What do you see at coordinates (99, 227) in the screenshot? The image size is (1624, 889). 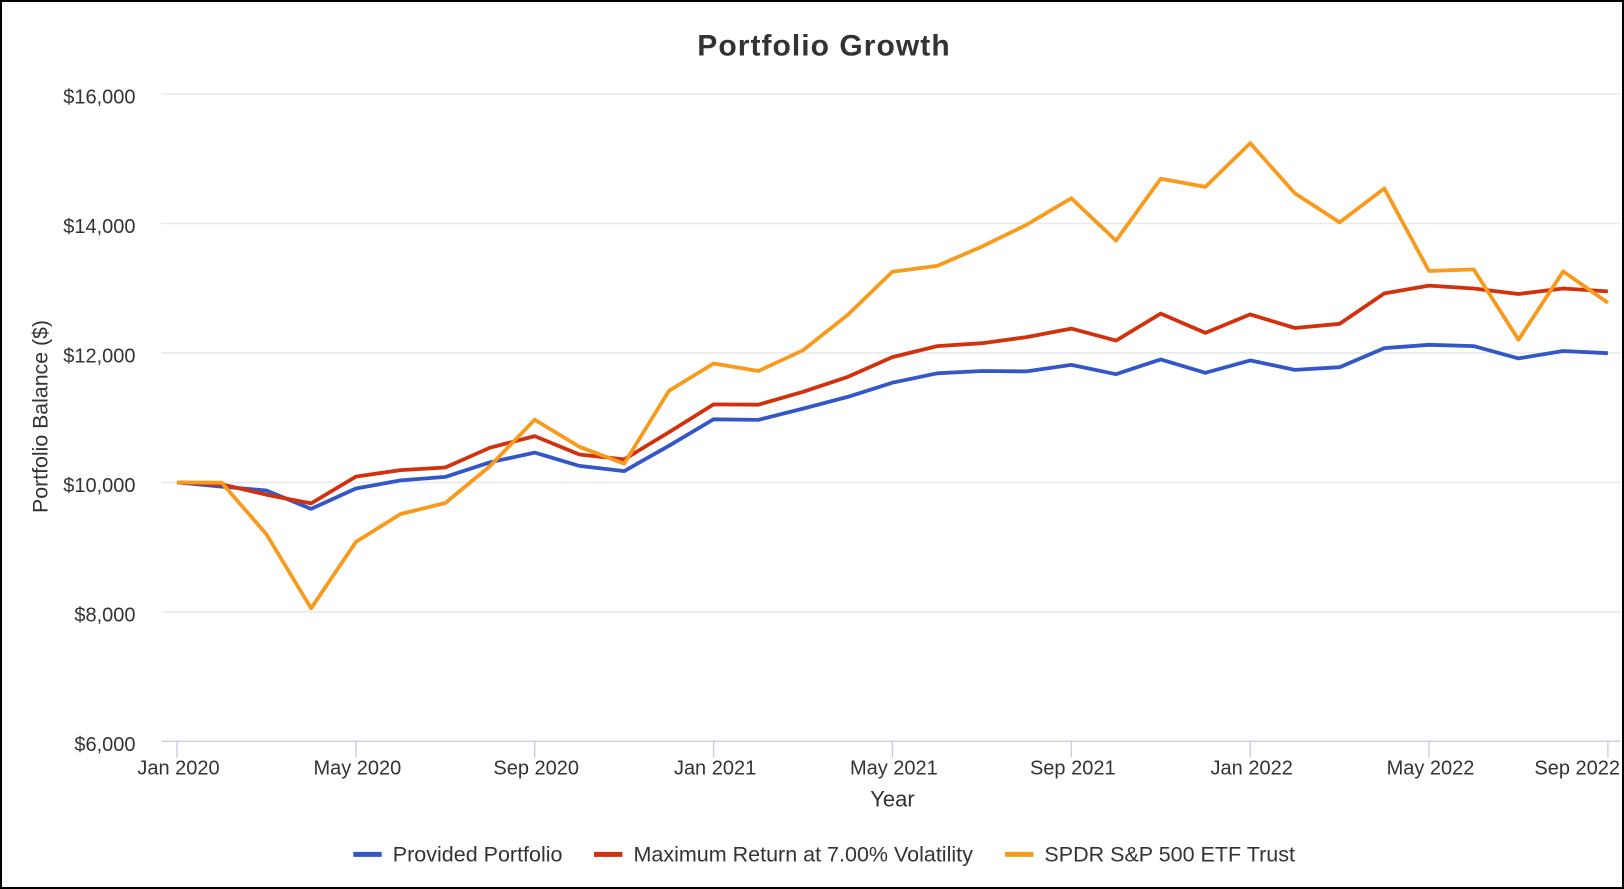 I see `svg-text: $14,000` at bounding box center [99, 227].